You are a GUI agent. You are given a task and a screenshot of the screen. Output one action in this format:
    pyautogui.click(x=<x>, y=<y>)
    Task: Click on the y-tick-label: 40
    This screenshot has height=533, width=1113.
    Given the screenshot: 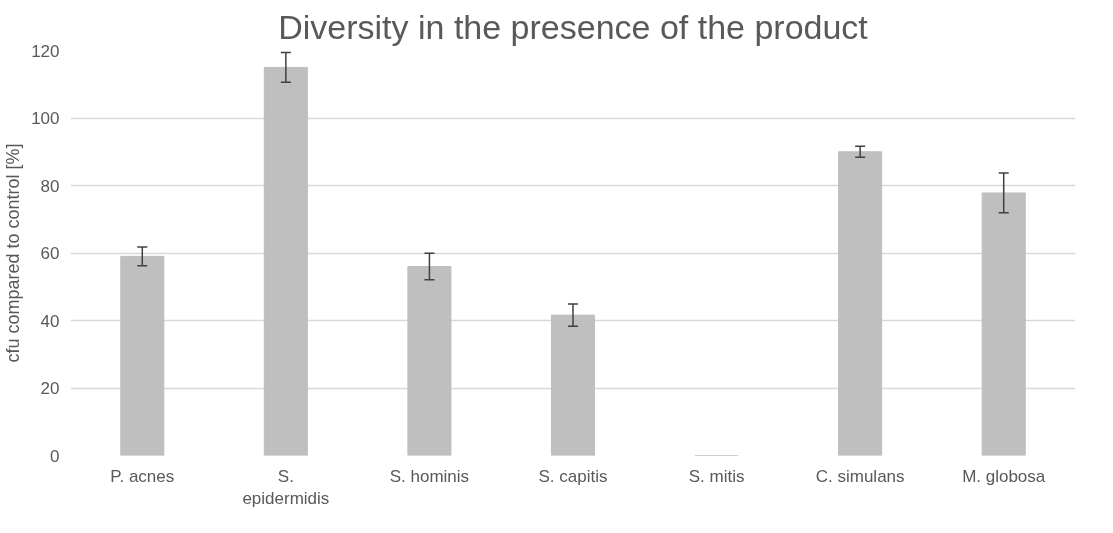 What is the action you would take?
    pyautogui.click(x=50, y=321)
    